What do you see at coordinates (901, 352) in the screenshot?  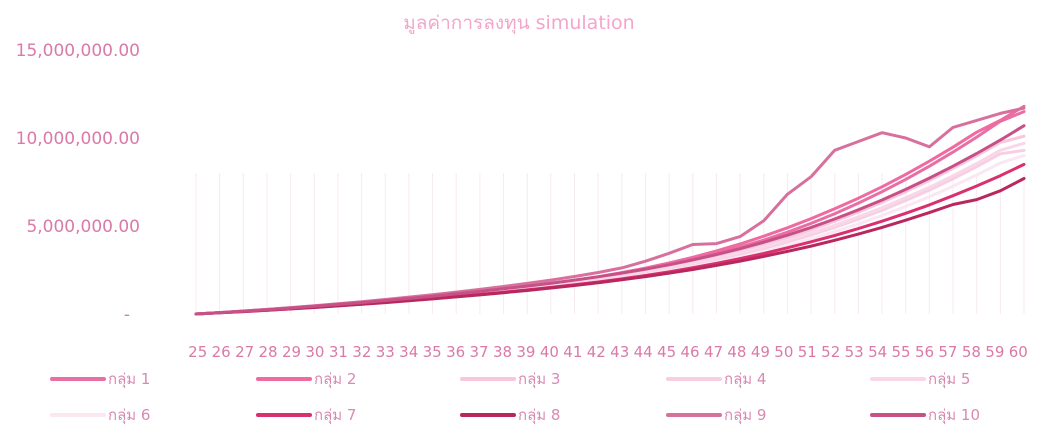 I see `x-tick-label: 55` at bounding box center [901, 352].